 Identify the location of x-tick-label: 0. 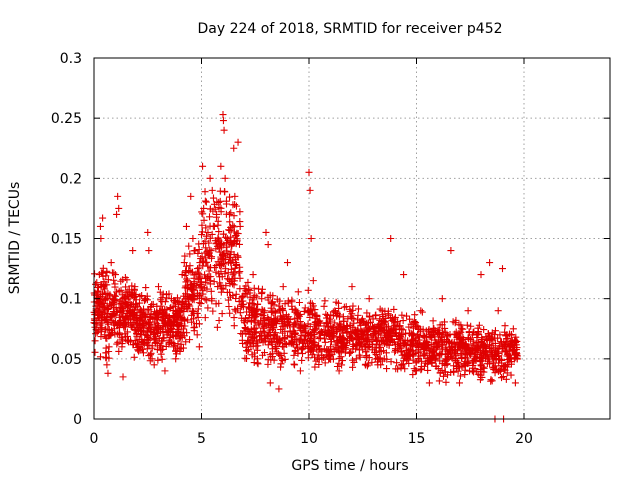
(94, 439).